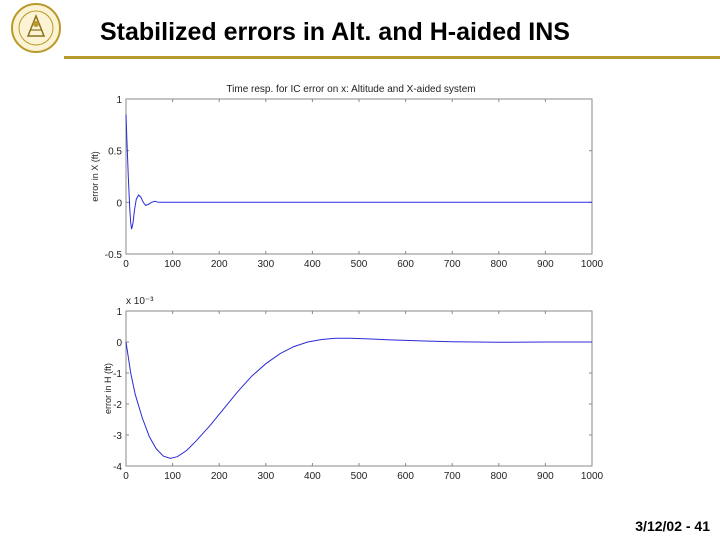  What do you see at coordinates (117, 374) in the screenshot?
I see `chart-2-y-tick-label: -1` at bounding box center [117, 374].